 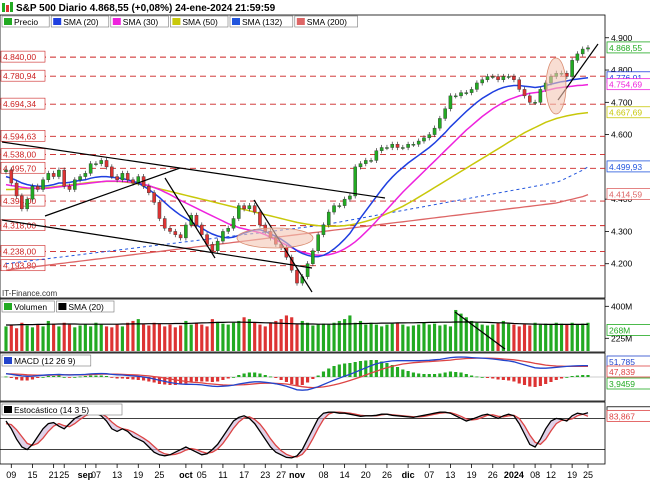 What do you see at coordinates (19, 104) in the screenshot?
I see `level-label: 4.694,34` at bounding box center [19, 104].